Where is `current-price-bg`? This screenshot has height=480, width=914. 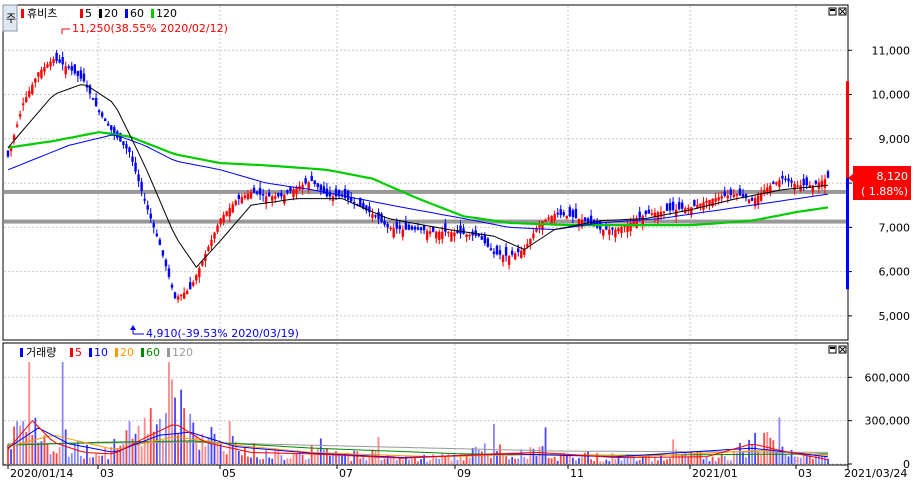
current-price-bg is located at coordinates (882, 183).